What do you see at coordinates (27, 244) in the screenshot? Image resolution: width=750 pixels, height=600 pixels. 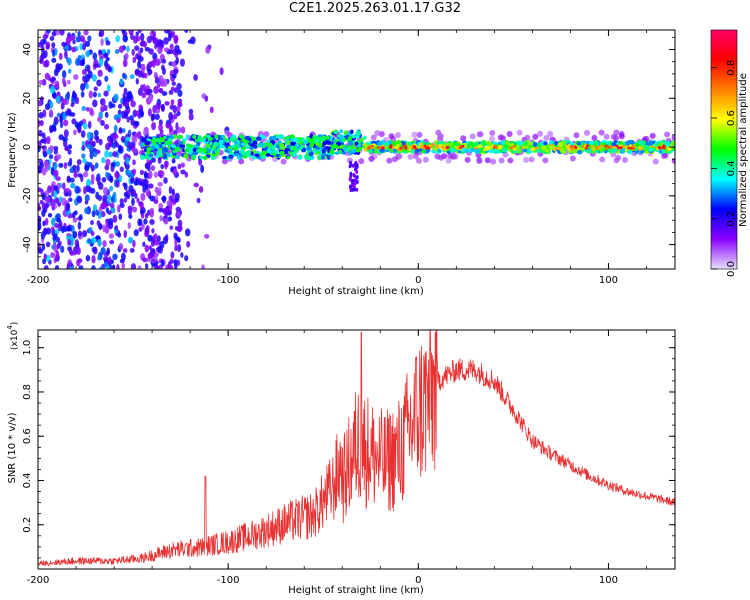 I see `spectrogram-y-tick-label: -40` at bounding box center [27, 244].